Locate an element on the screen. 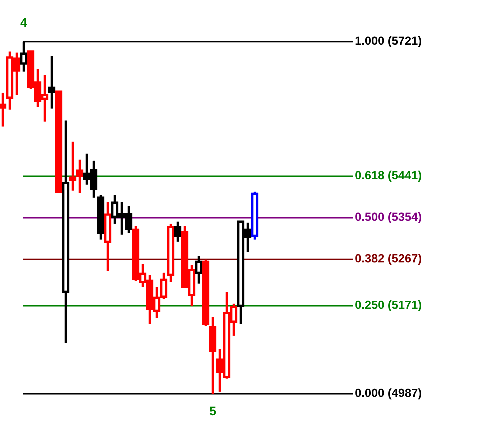 The width and height of the screenshot is (492, 430). ref-line-label: 1.000 (5721) is located at coordinates (389, 42).